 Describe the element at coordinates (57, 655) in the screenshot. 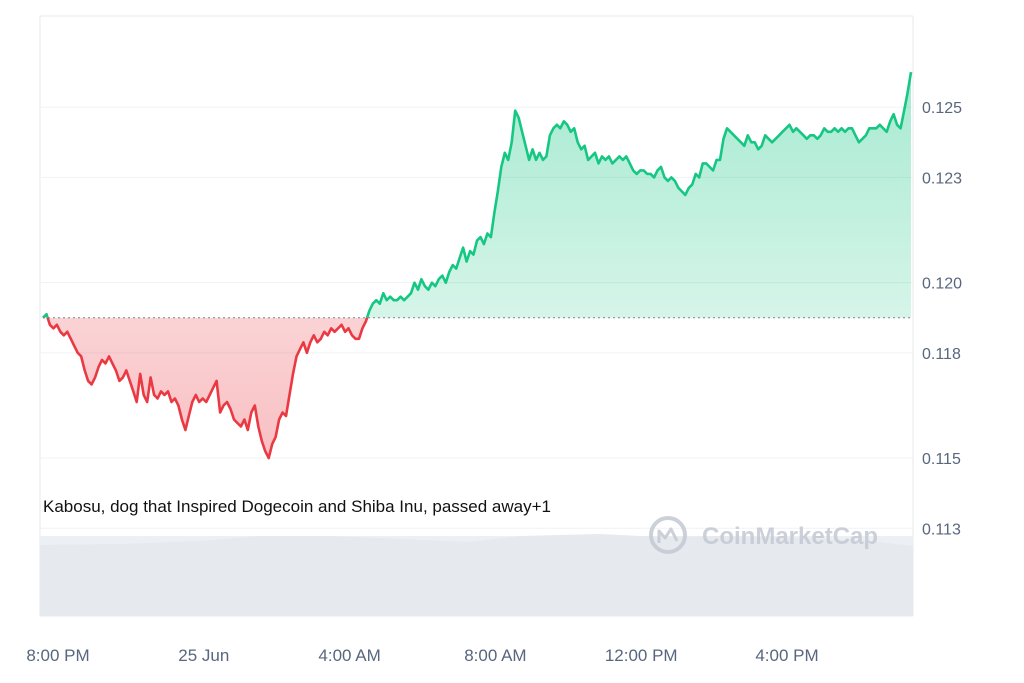

I see `x-tick-label: 8:00 PM` at that location.